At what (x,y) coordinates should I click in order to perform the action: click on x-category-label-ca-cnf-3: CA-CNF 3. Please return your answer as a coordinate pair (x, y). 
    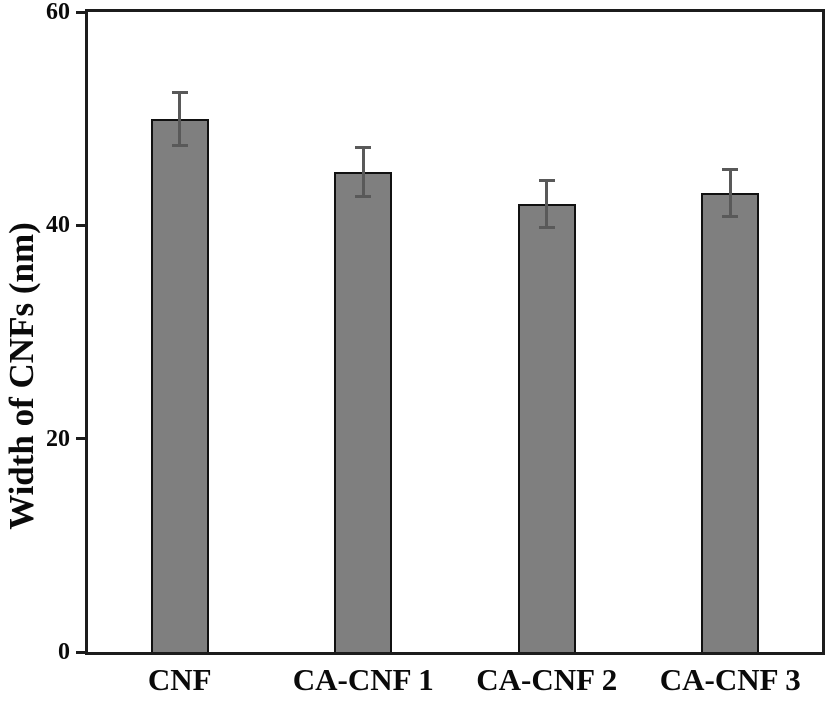
    Looking at the image, I should click on (730, 679).